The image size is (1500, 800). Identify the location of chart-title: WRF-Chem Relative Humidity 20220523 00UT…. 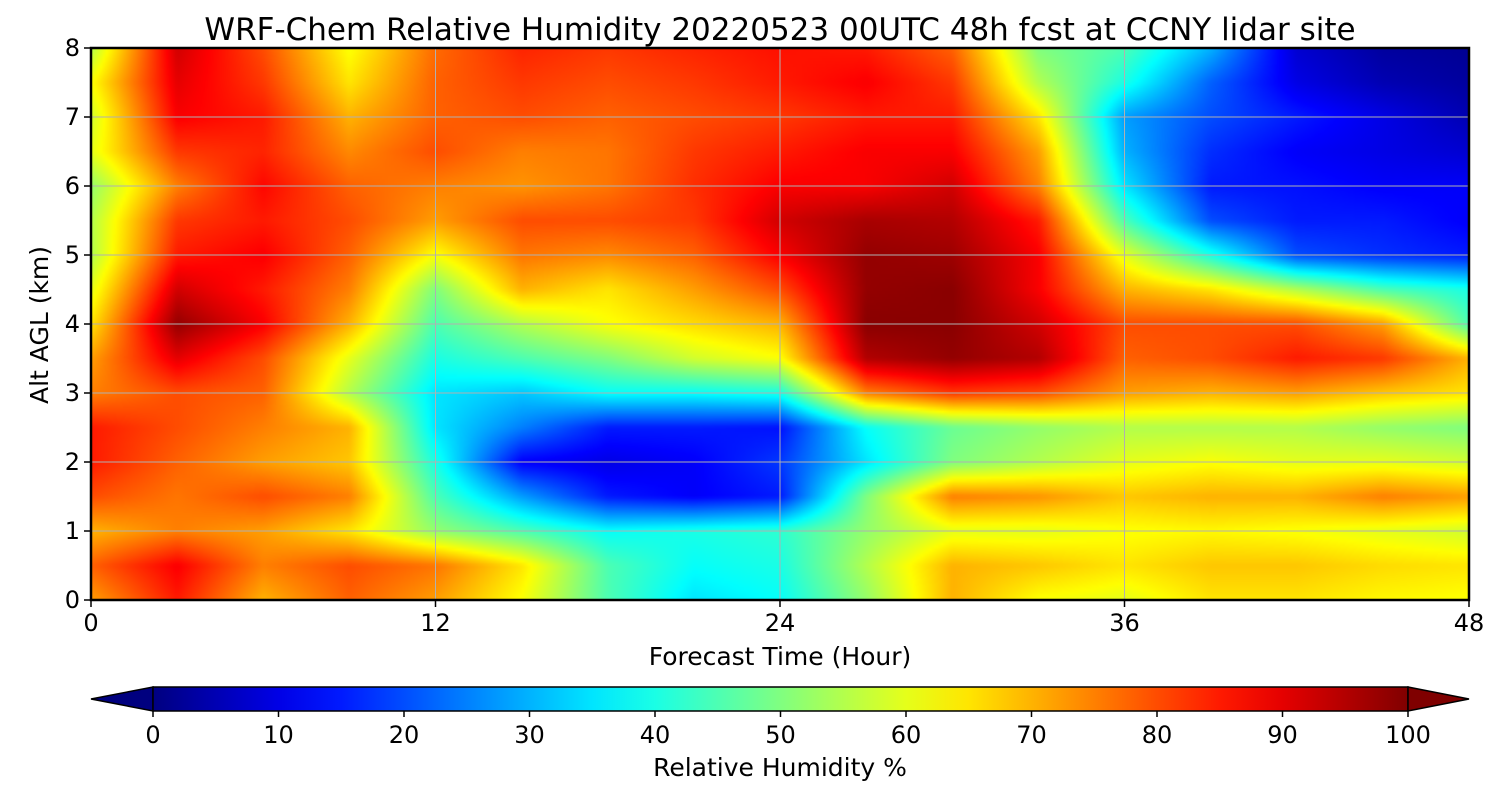
(779, 30).